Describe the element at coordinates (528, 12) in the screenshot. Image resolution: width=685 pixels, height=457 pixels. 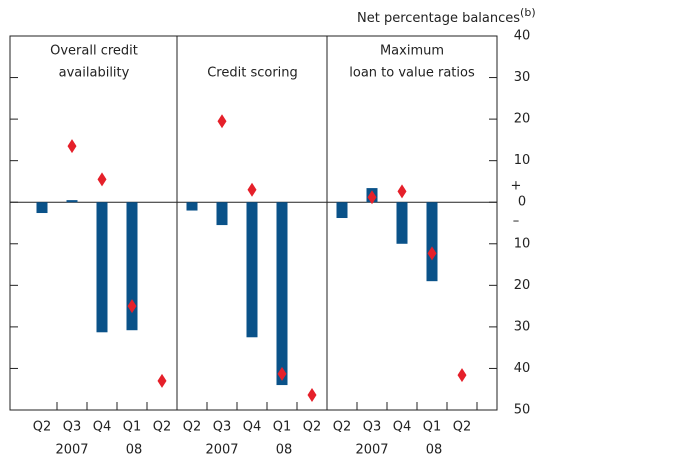
I see `y-axis-label-note: (b)` at that location.